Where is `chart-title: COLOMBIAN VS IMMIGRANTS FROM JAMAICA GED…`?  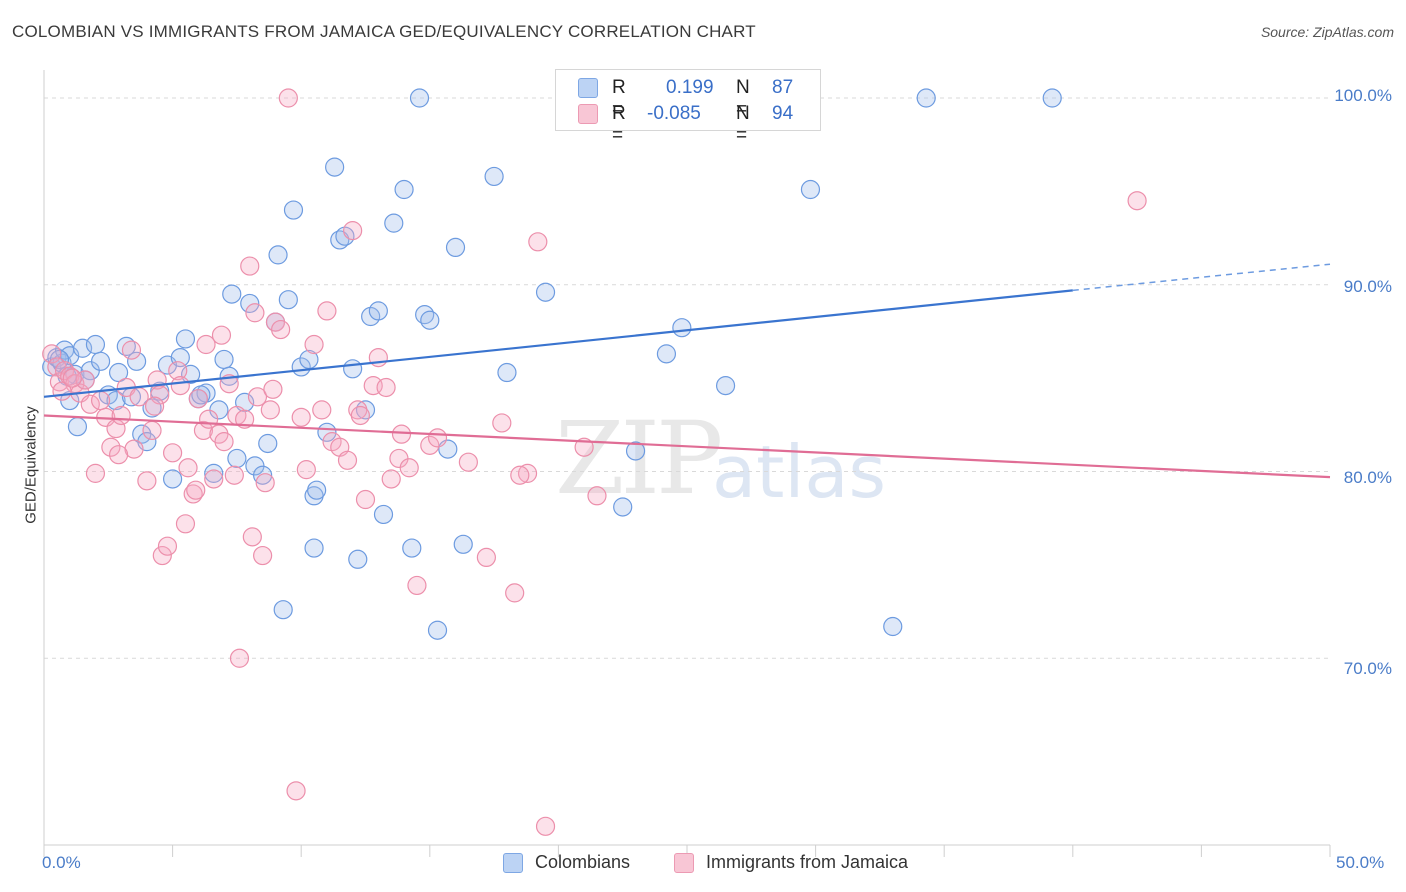 chart-title: COLOMBIAN VS IMMIGRANTS FROM JAMAICA GED… is located at coordinates (384, 31).